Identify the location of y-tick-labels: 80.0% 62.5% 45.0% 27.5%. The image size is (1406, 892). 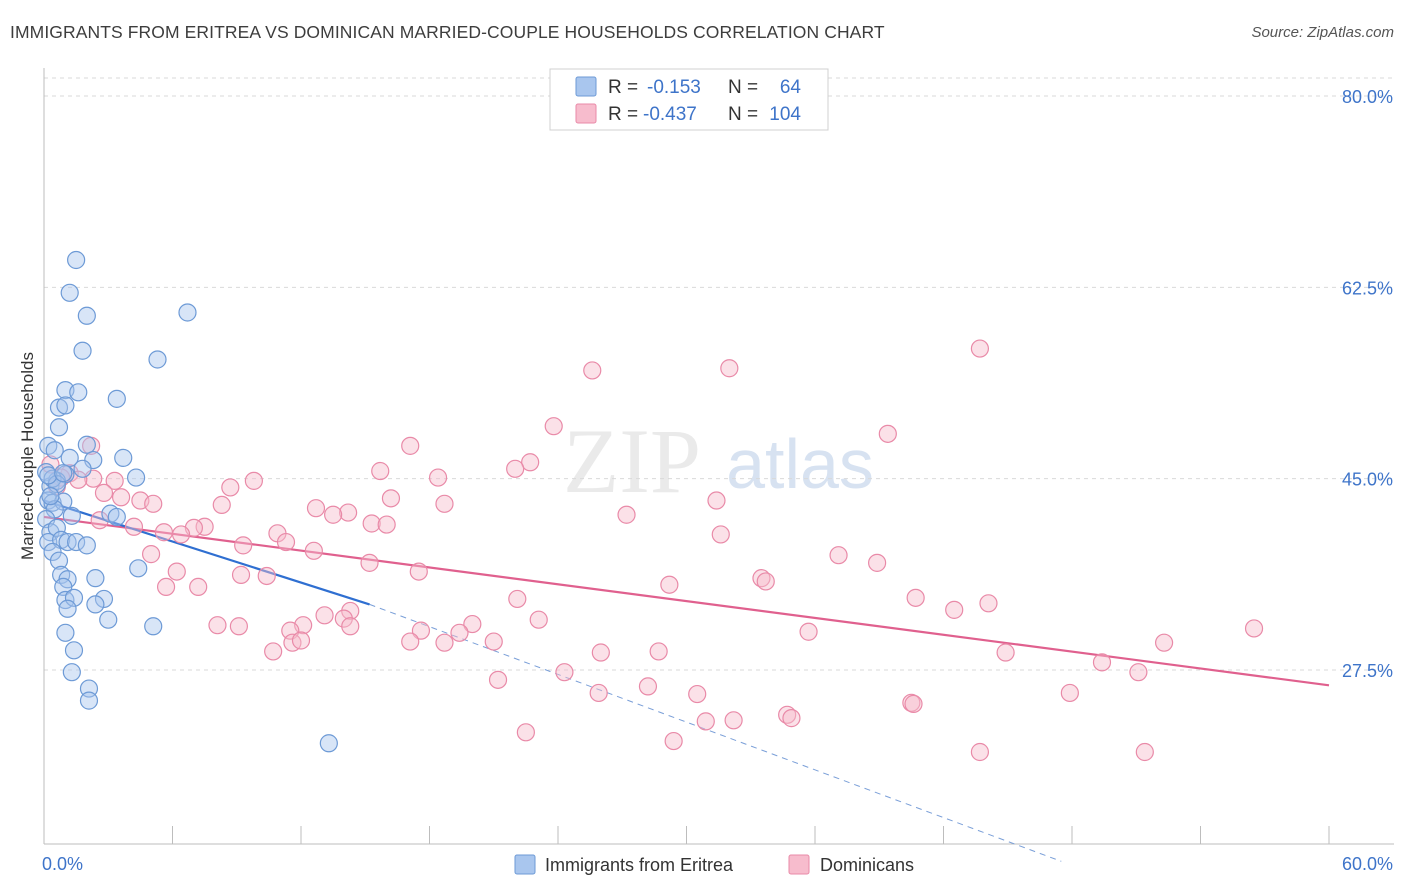
(1367, 384).